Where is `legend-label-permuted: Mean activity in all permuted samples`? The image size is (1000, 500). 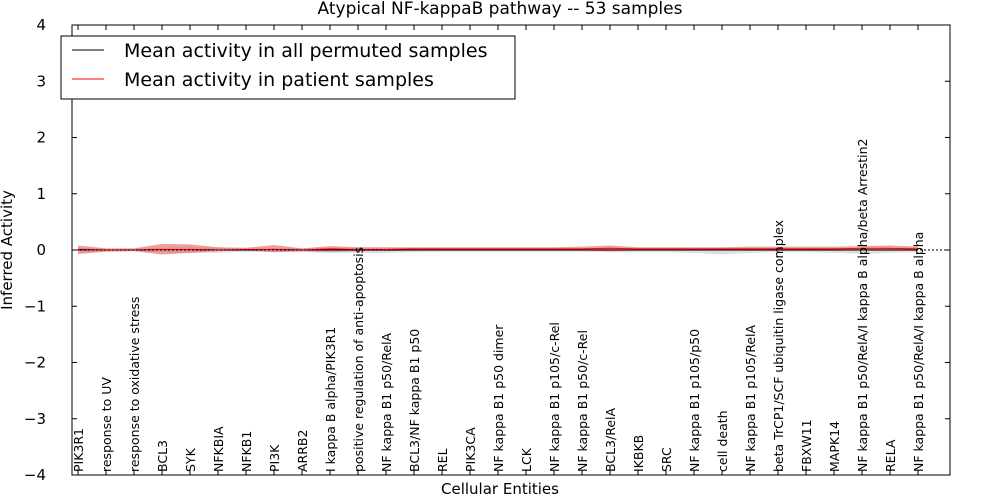 legend-label-permuted: Mean activity in all permuted samples is located at coordinates (305, 51).